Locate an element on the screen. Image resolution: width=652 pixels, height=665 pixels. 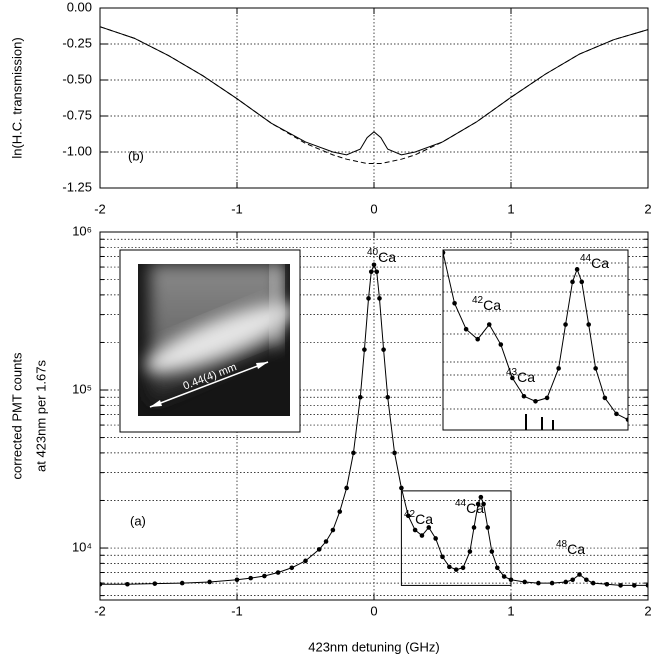
image-band is located at coordinates (217, 338).